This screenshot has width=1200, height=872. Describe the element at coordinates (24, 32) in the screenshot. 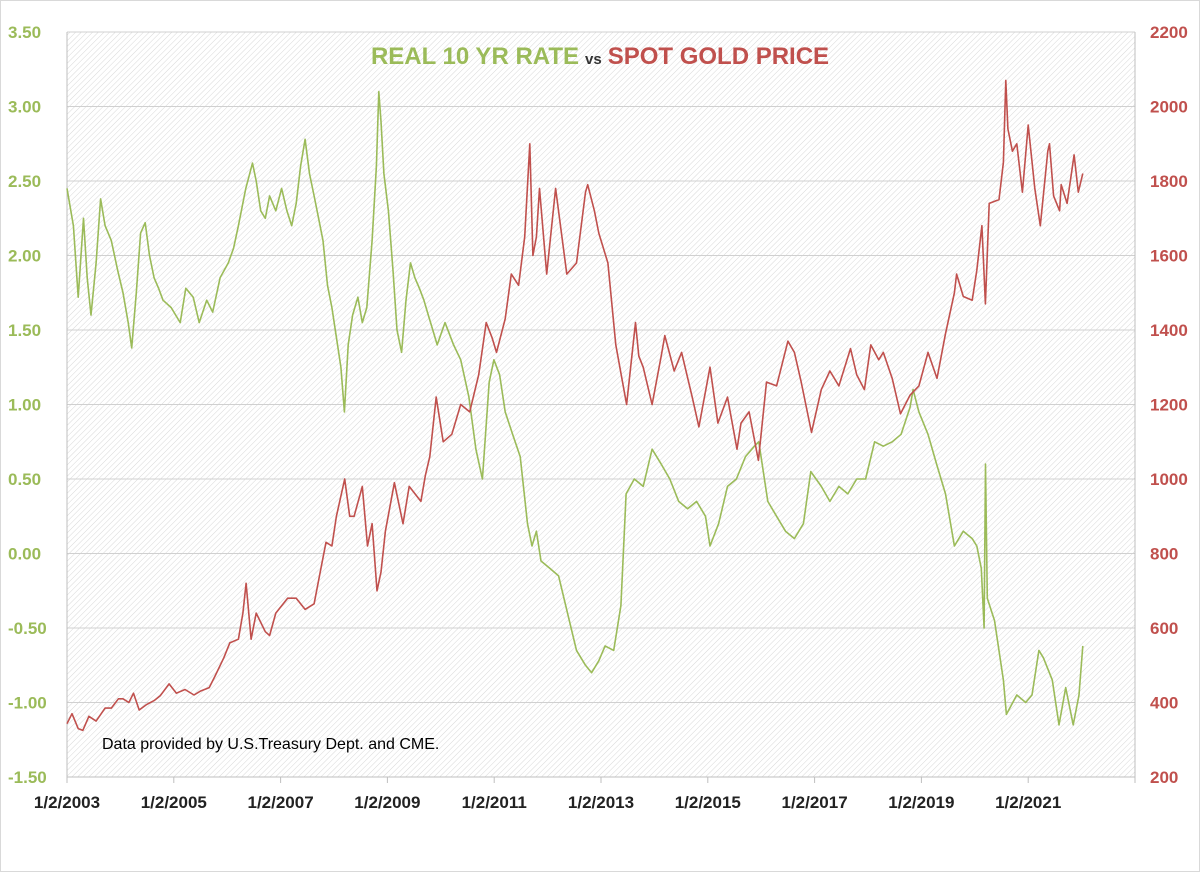

I see `left-tick-label: 3.50` at that location.